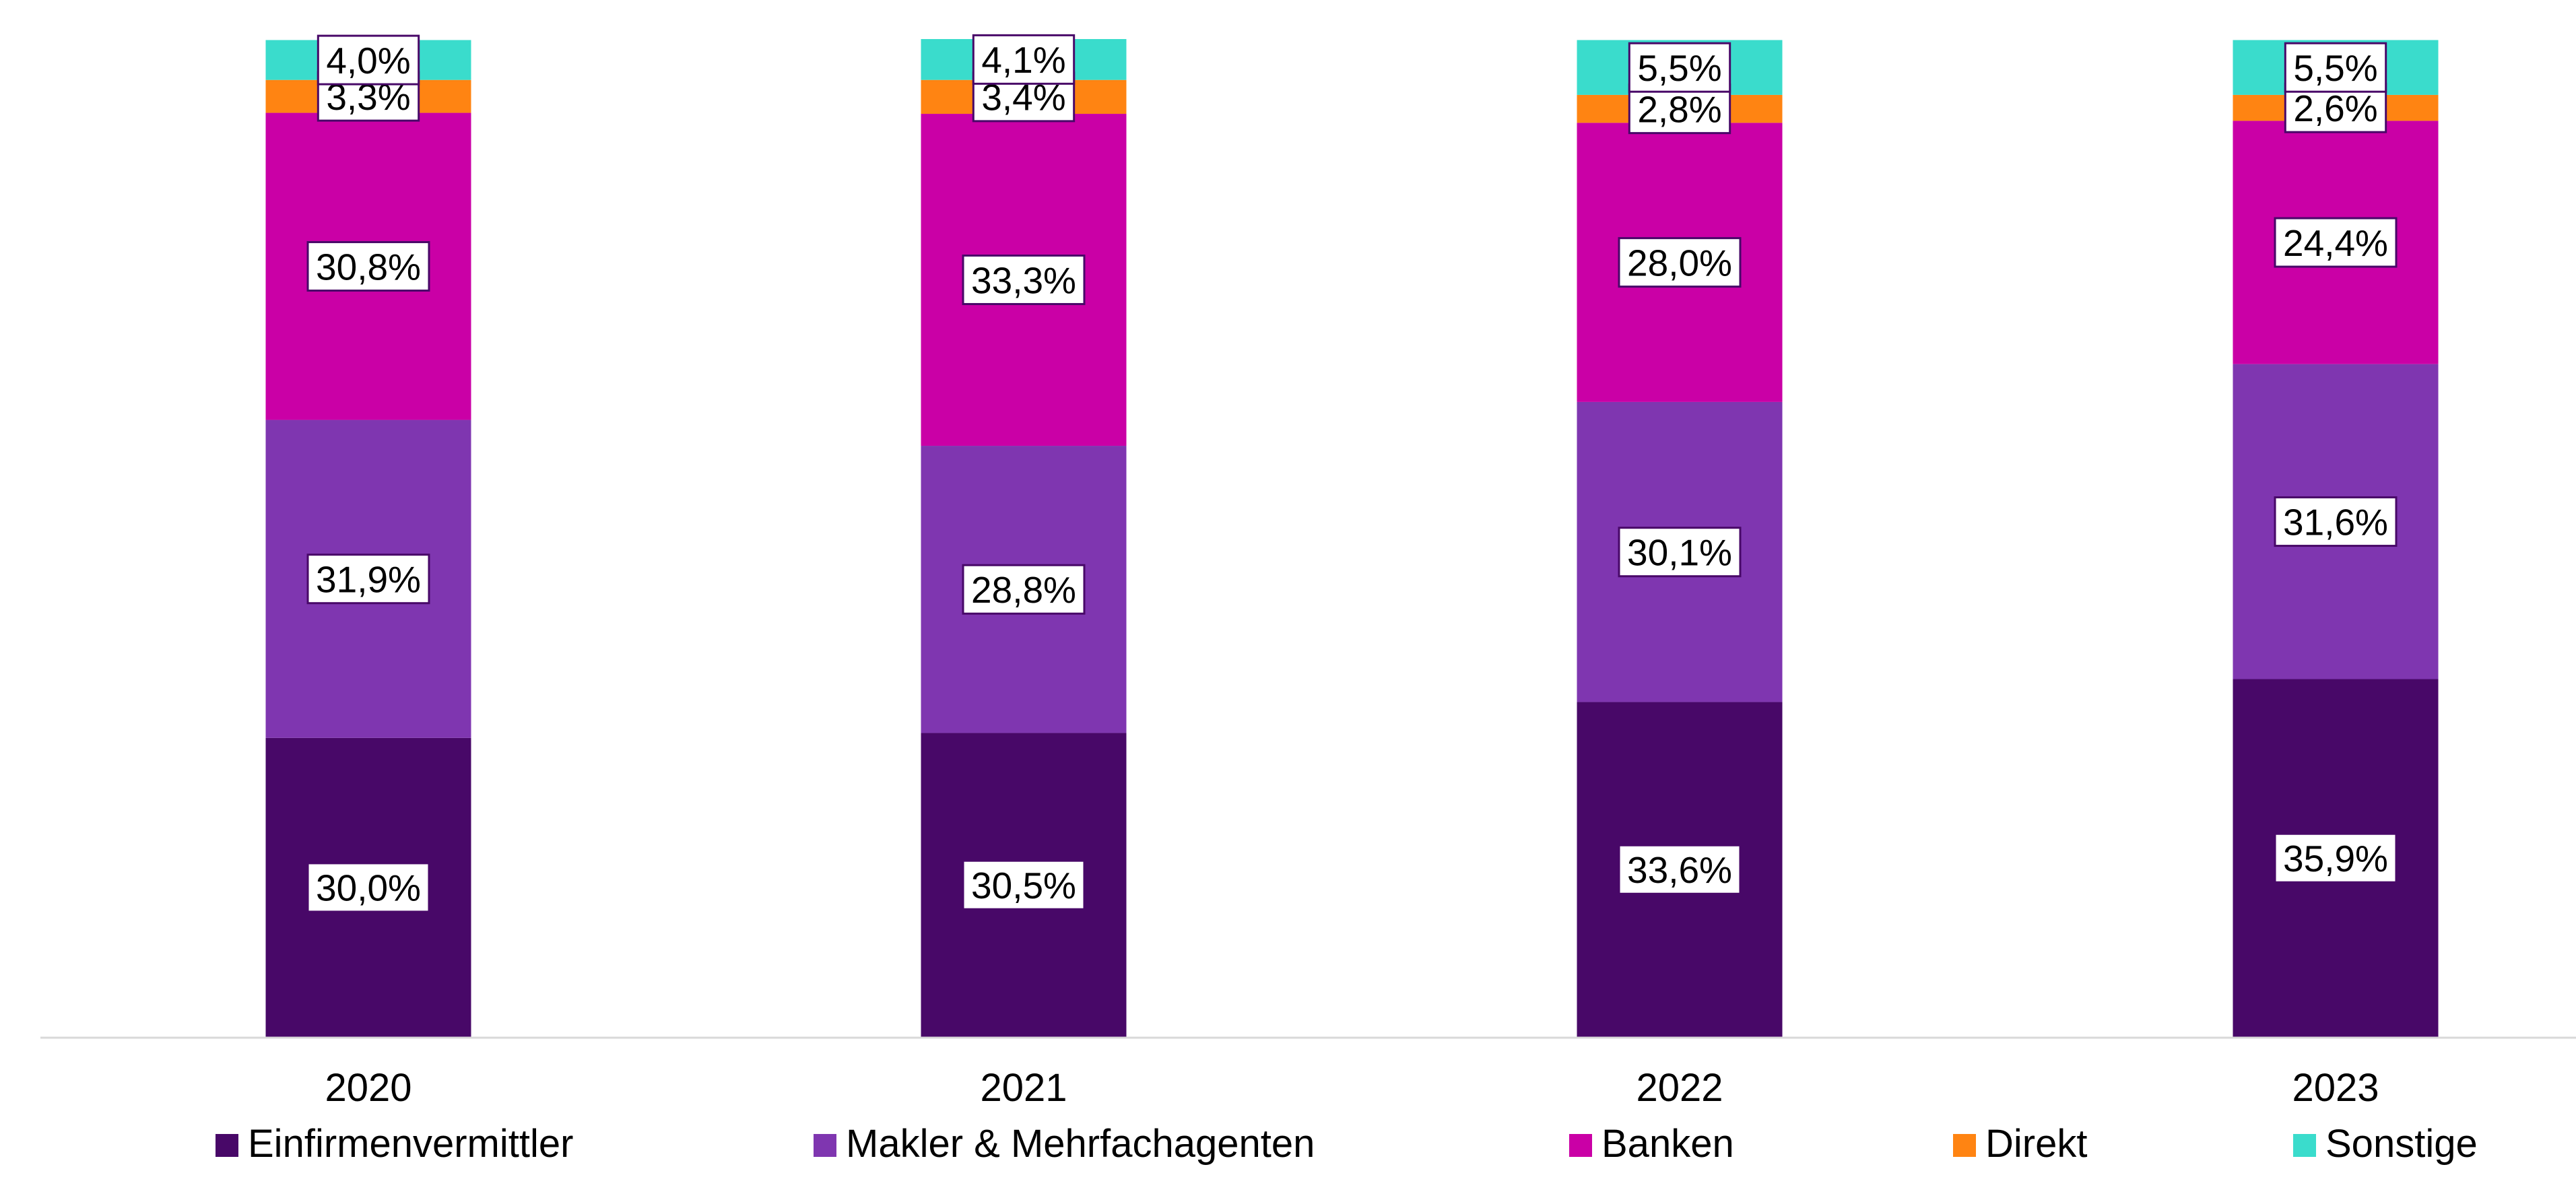 The image size is (2576, 1202). I want to click on legend-label: Makler & Mehrfachagenten, so click(1080, 1144).